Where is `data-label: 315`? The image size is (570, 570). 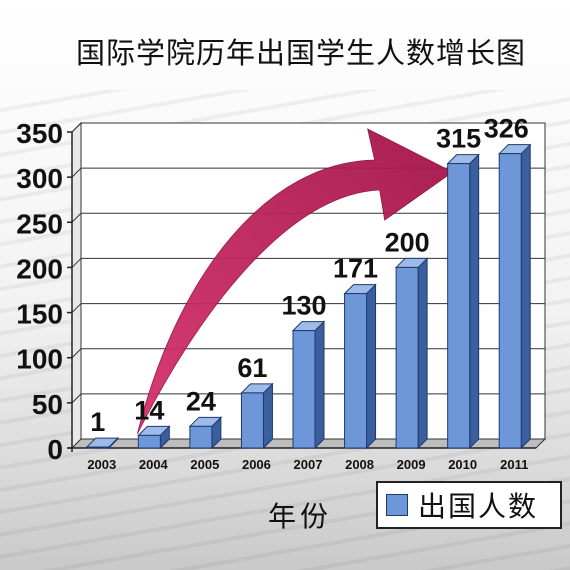
data-label: 315 is located at coordinates (458, 139).